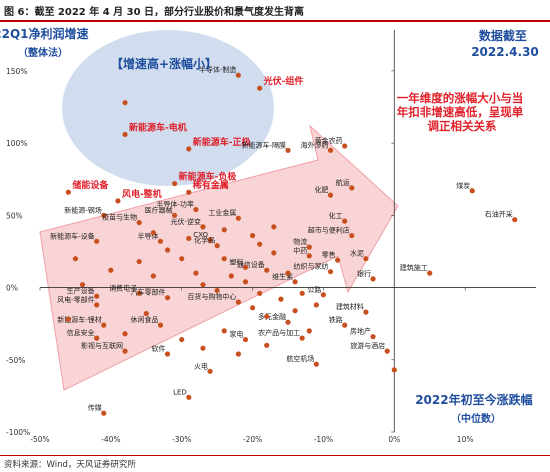 The height and width of the screenshot is (472, 550). I want to click on figure-title: 图 6：截至 2022 年 4 月 30 日，部分行业股价和景气度发生背离, so click(154, 12).